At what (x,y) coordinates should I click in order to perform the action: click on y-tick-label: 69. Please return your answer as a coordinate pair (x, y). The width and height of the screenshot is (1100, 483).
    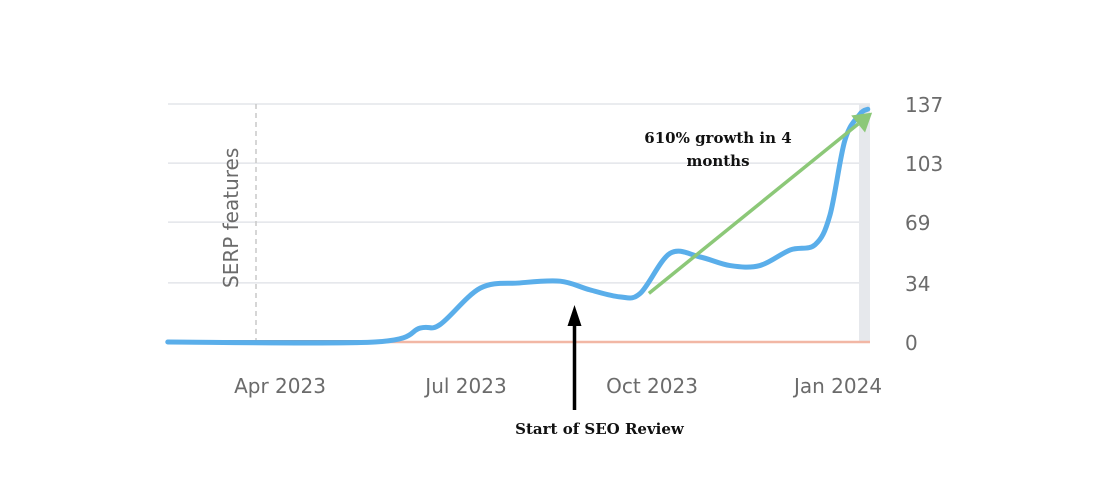
    Looking at the image, I should click on (917, 223).